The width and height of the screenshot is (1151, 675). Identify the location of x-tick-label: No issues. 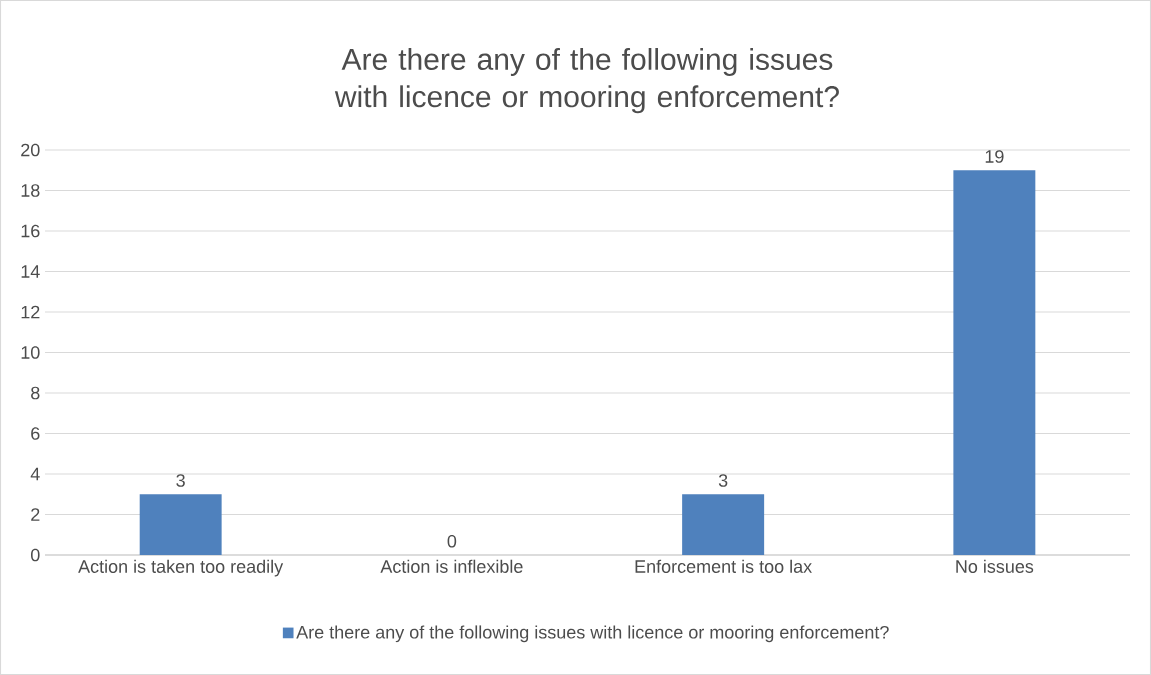
(995, 566).